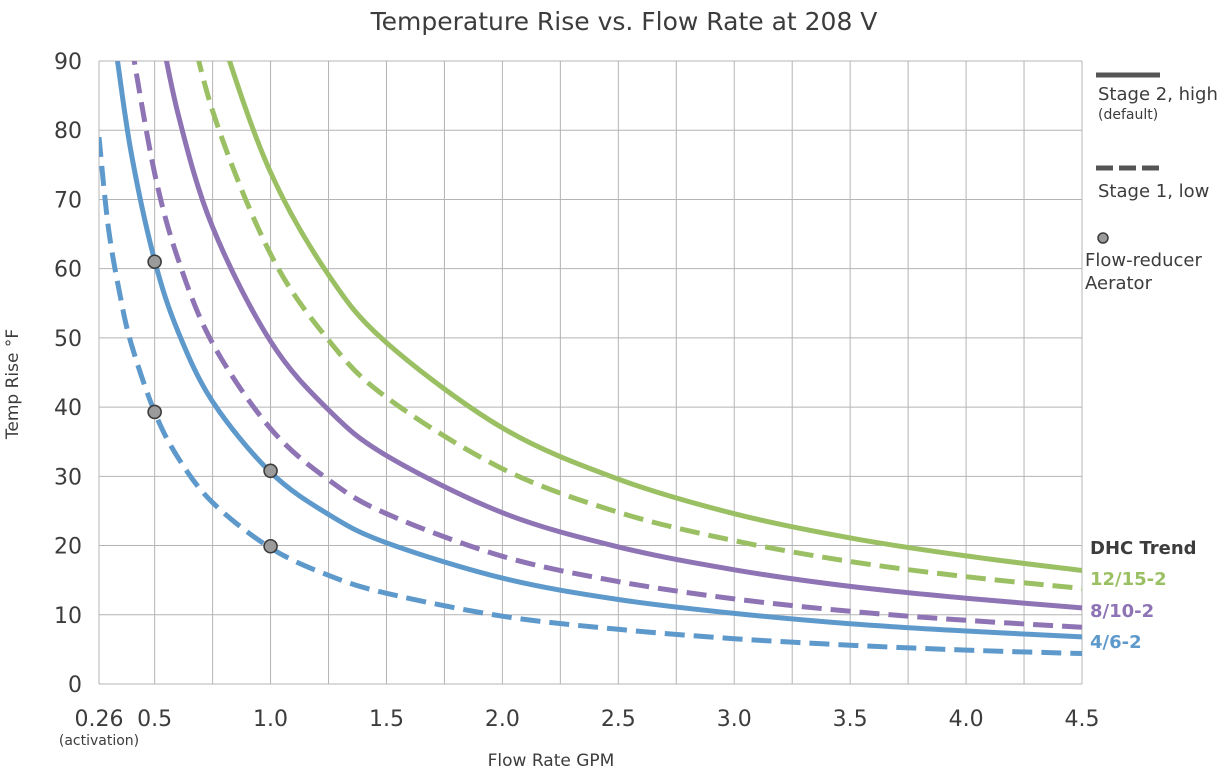  Describe the element at coordinates (734, 719) in the screenshot. I see `x-tick-label: 3.0` at that location.